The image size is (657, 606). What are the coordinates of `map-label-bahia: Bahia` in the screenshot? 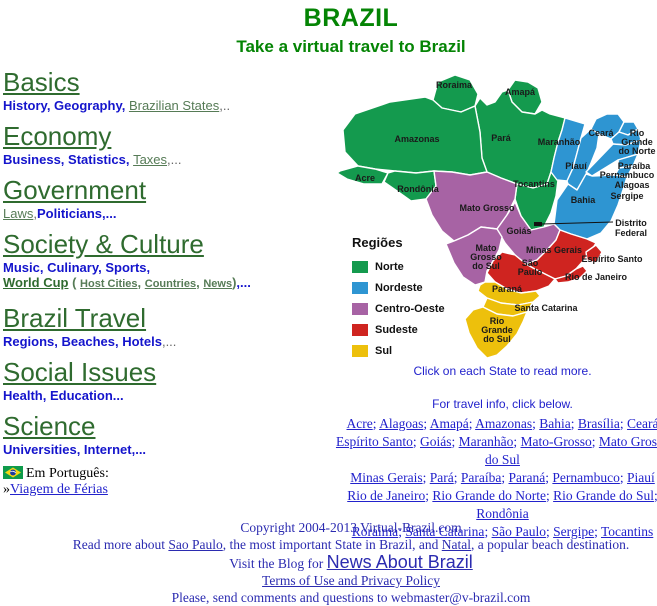 It's located at (584, 200).